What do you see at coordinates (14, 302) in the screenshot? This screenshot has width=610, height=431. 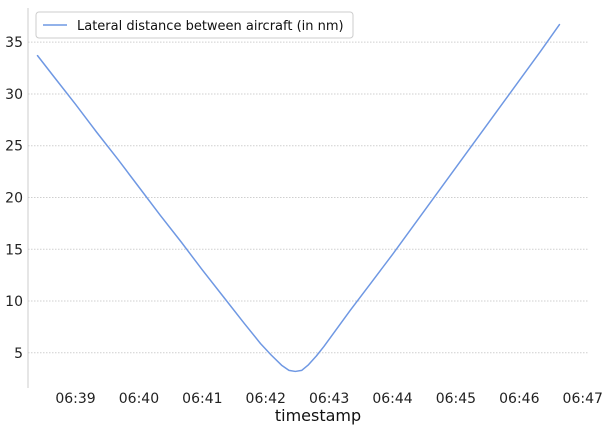 I see `y-tick-label: 10` at bounding box center [14, 302].